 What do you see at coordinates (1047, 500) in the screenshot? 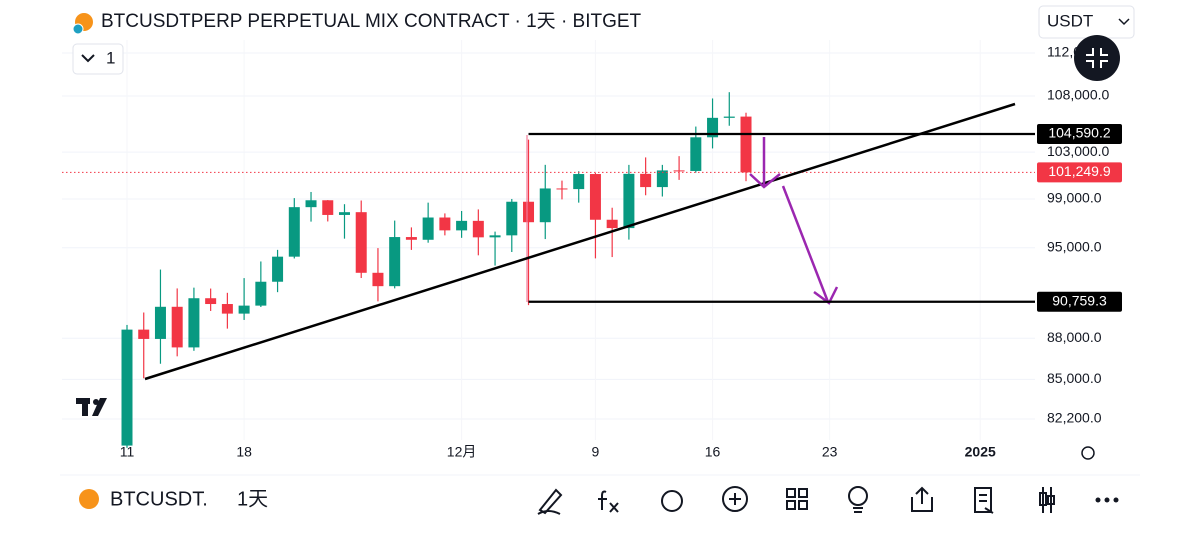
I see `chart-type-tool` at bounding box center [1047, 500].